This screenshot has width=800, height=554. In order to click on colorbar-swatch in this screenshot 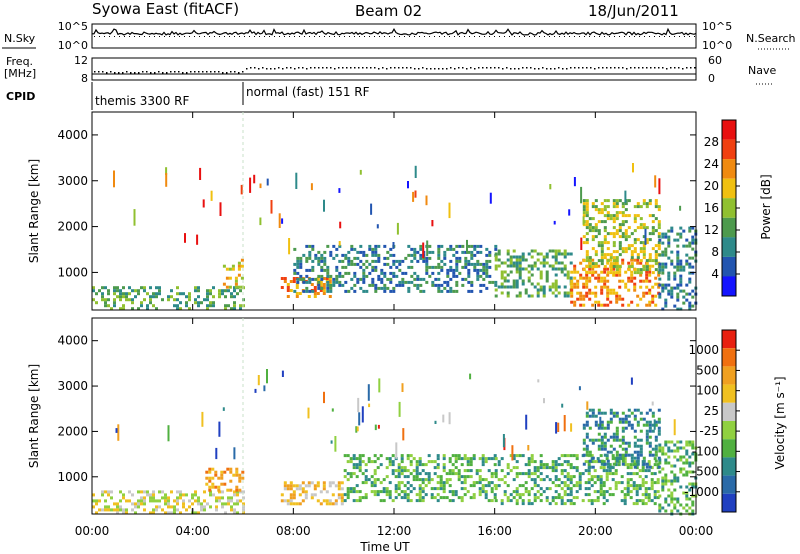, I will do `click(729, 430)`.